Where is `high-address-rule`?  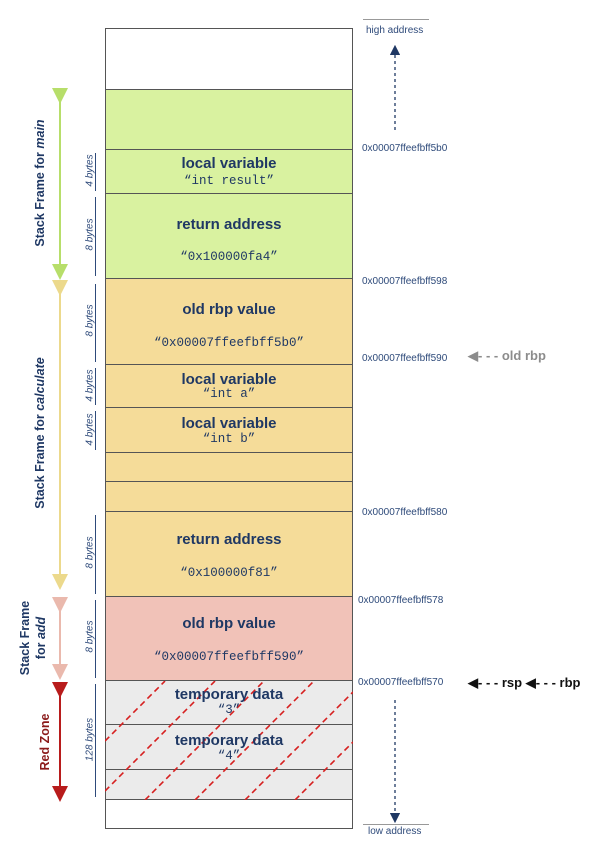 high-address-rule is located at coordinates (396, 19).